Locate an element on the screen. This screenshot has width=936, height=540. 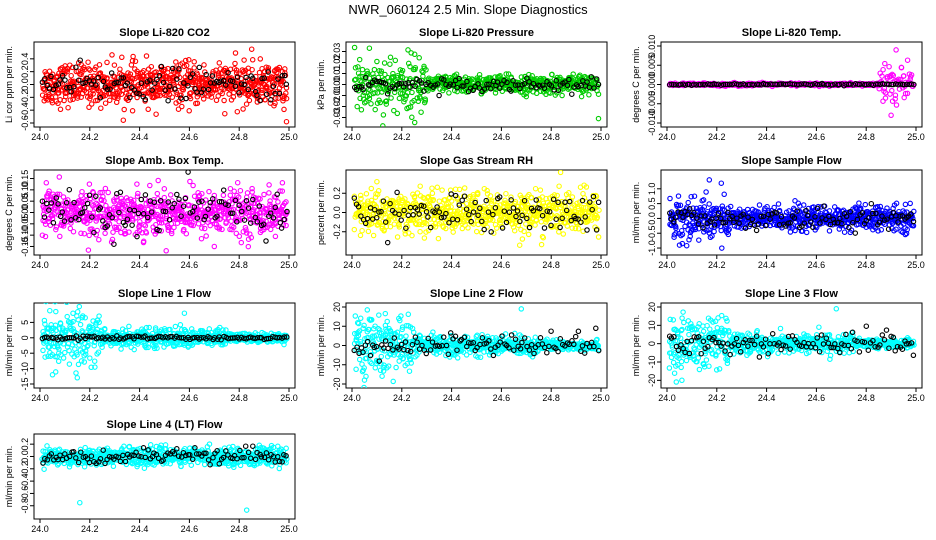
y-tick-label: -0.01 is located at coordinates (337, 95).